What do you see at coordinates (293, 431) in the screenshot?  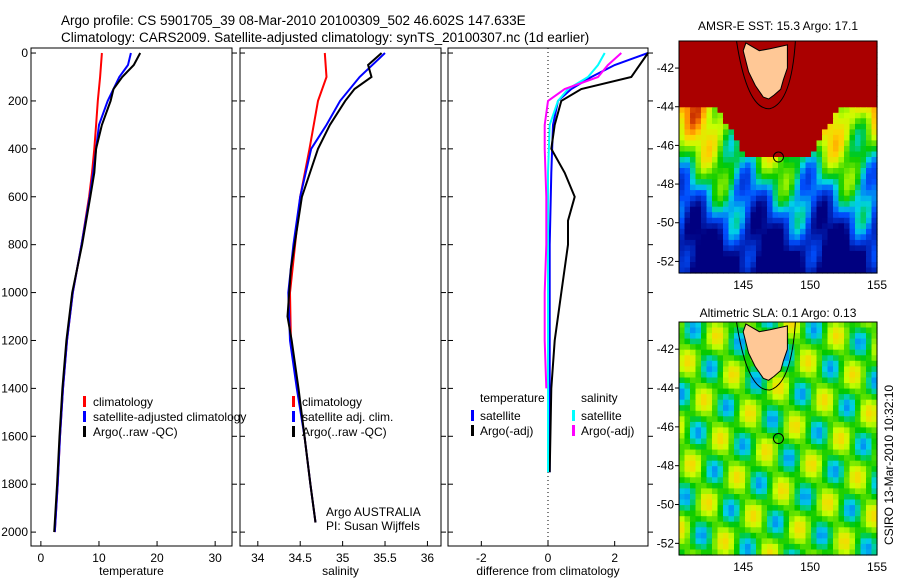 I see `legend-swatch` at bounding box center [293, 431].